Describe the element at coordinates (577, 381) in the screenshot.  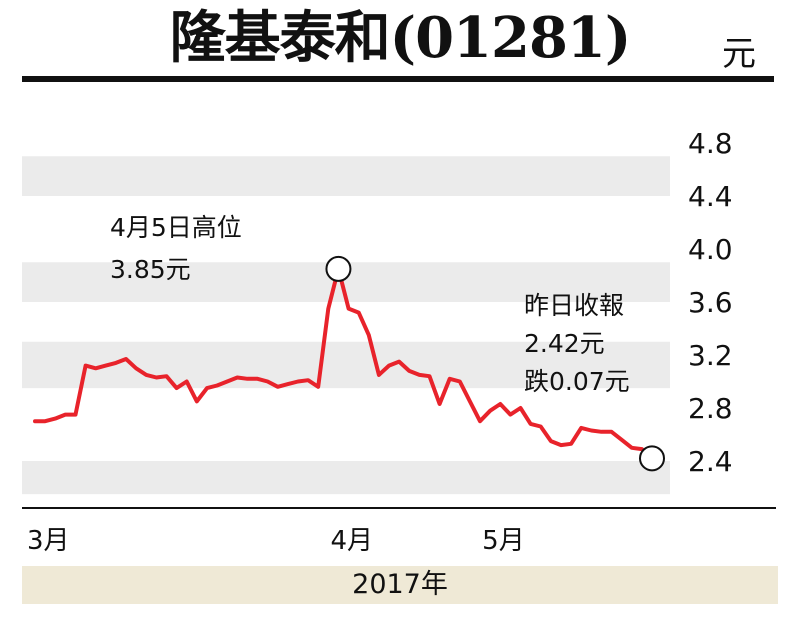
I see `close-annotation-change: 跌0.07元` at that location.